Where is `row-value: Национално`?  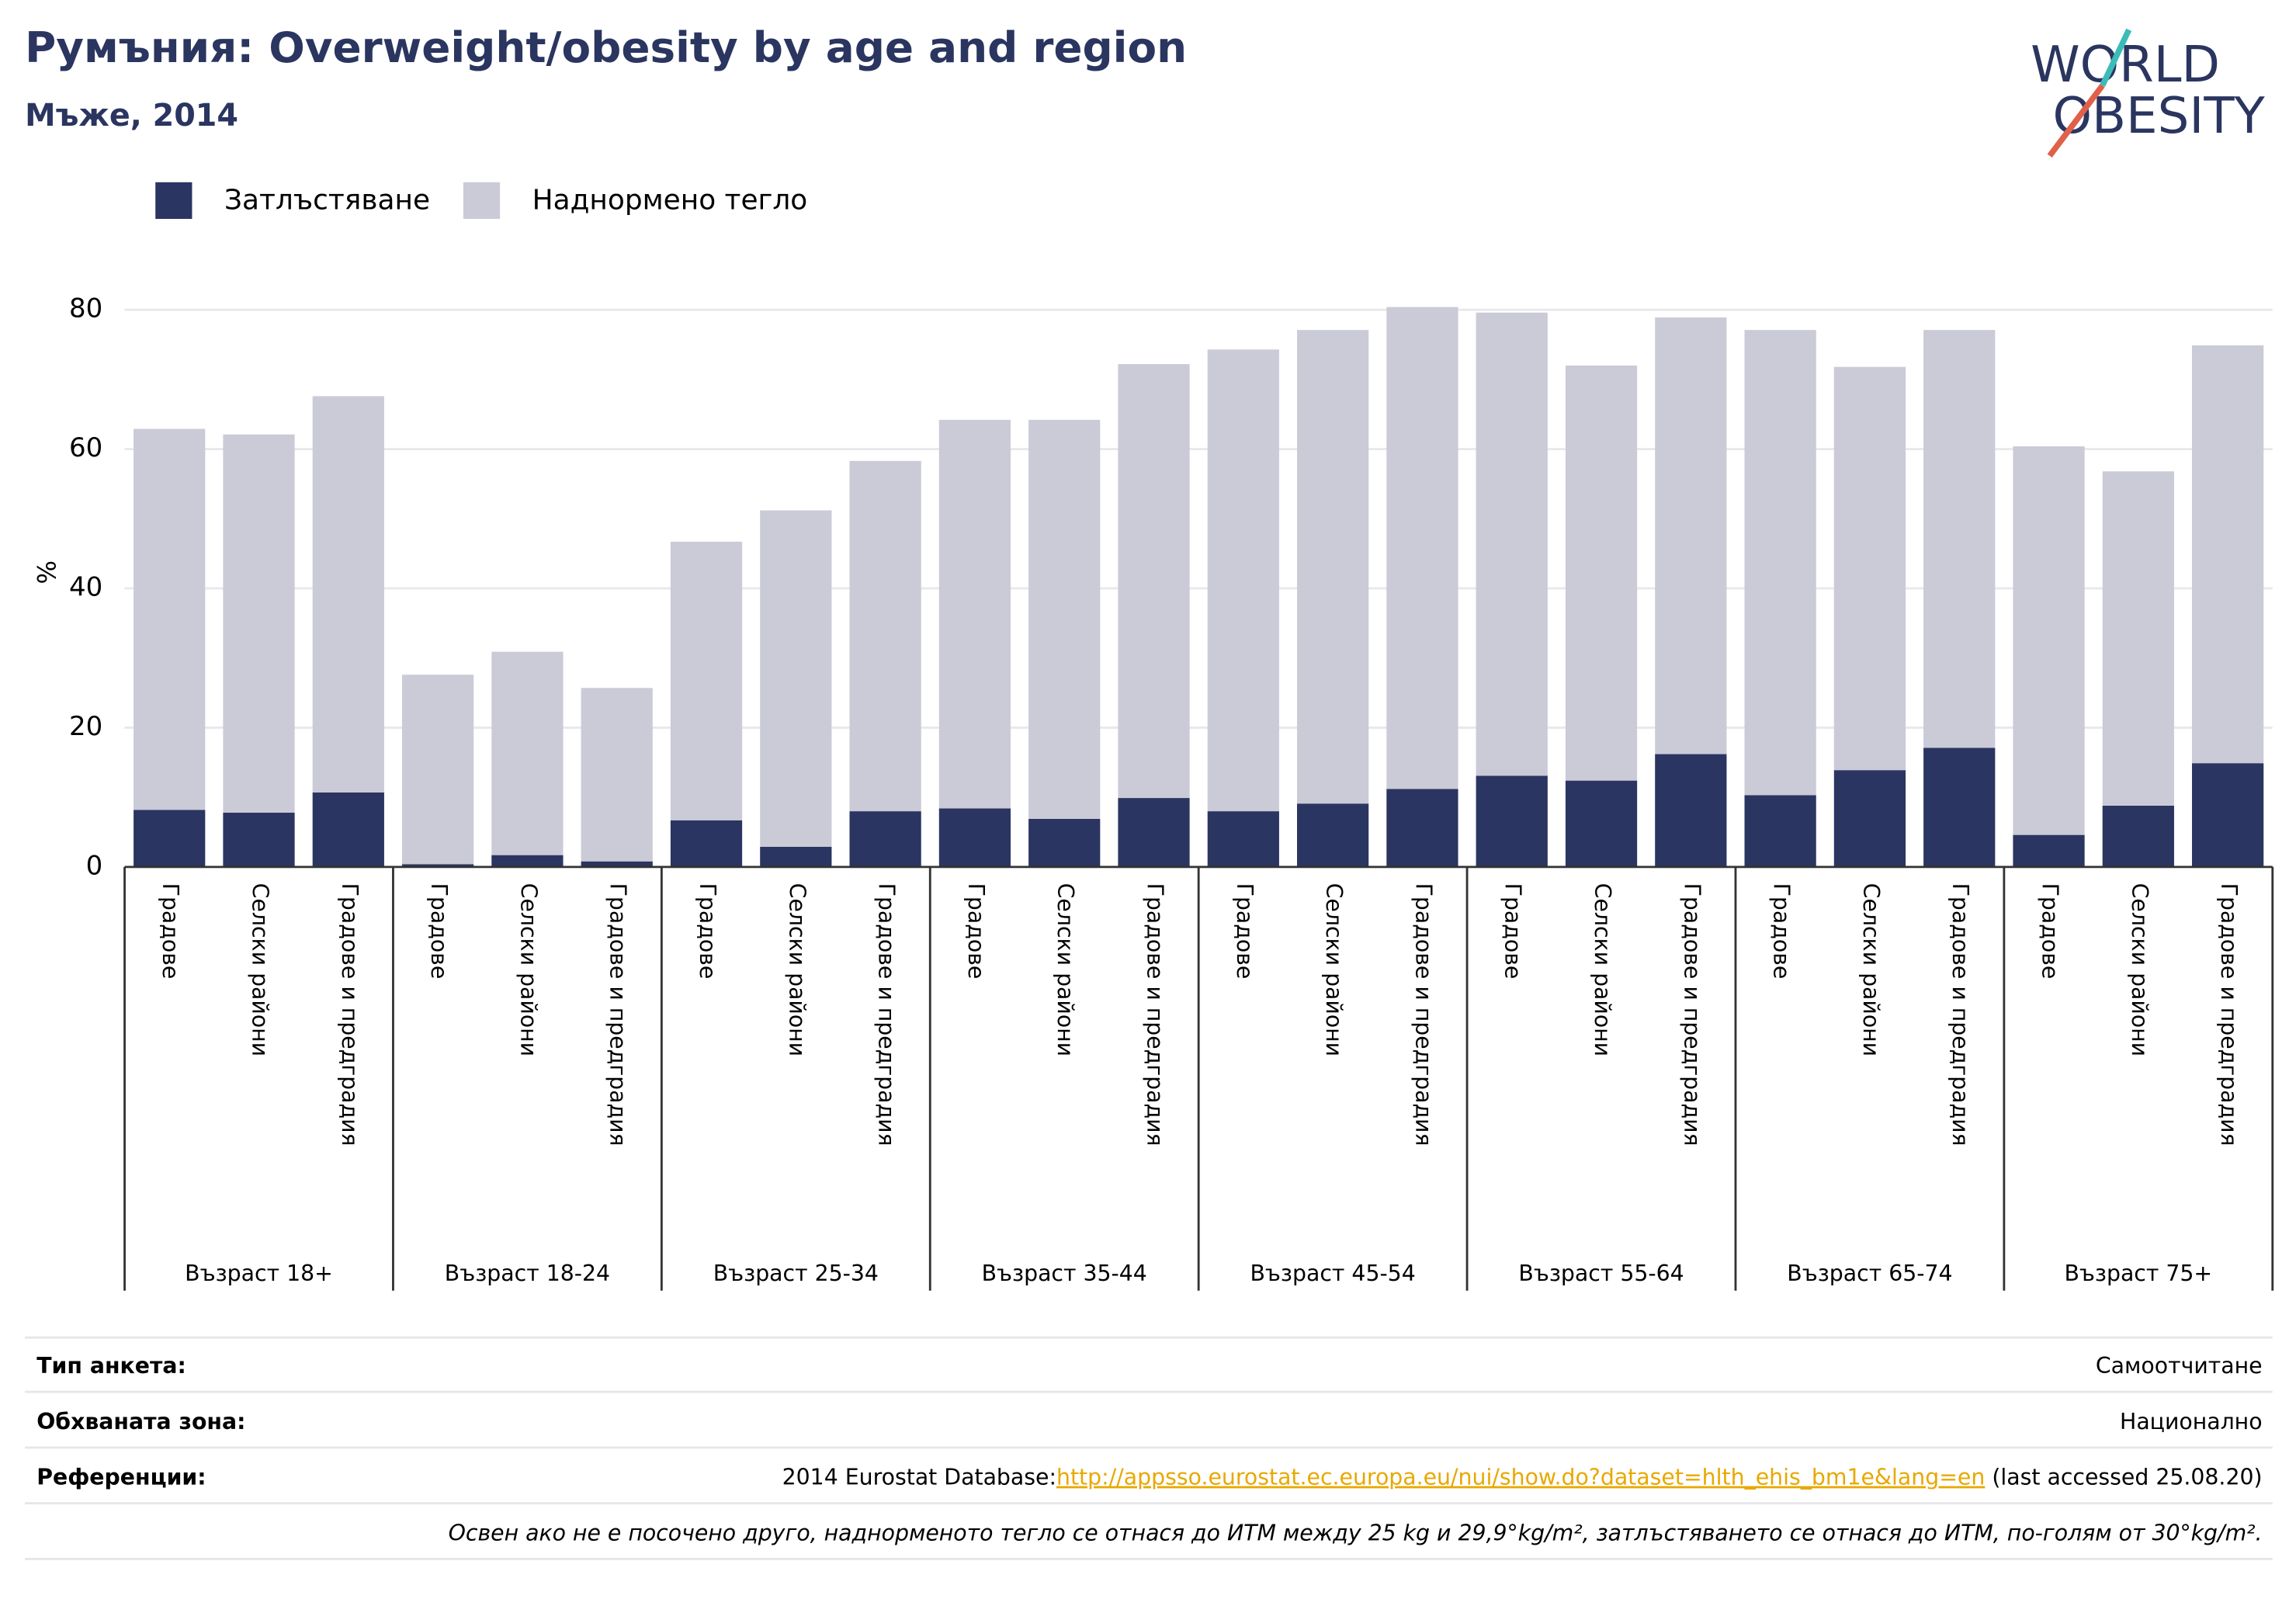
row-value: Национално is located at coordinates (2191, 1421).